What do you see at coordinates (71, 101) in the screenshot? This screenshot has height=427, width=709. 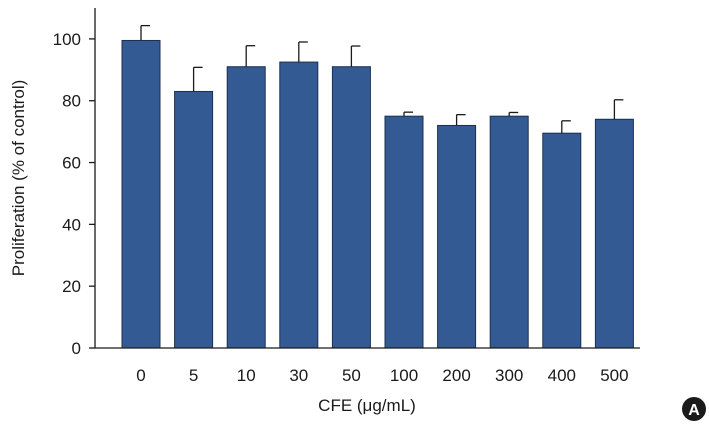 I see `y-tick-label: 80` at bounding box center [71, 101].